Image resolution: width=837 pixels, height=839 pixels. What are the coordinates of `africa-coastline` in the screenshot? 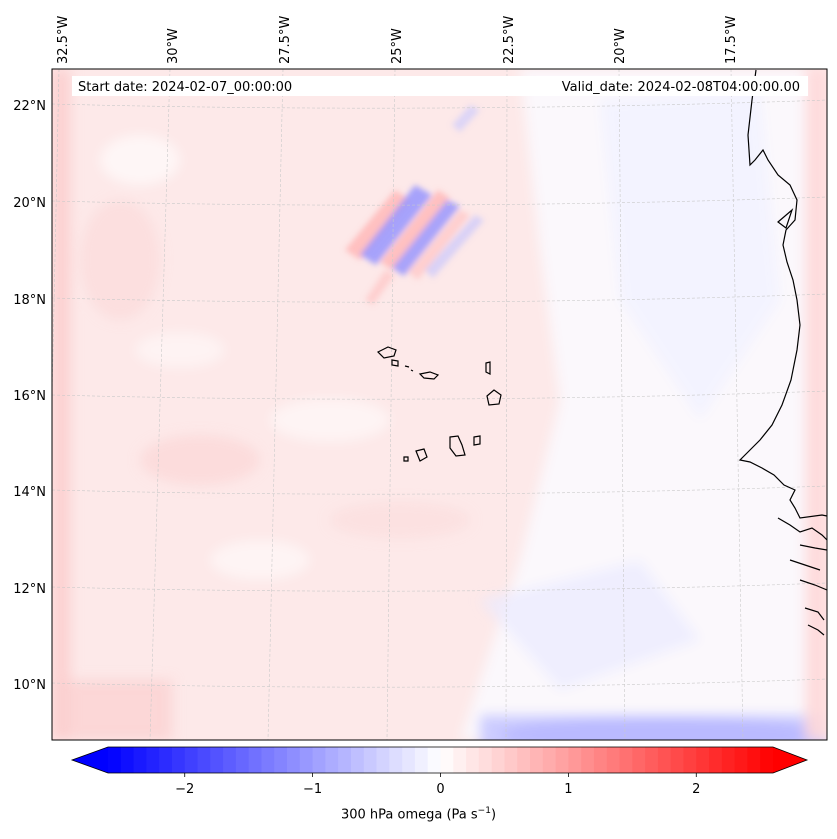 It's located at (782, 294).